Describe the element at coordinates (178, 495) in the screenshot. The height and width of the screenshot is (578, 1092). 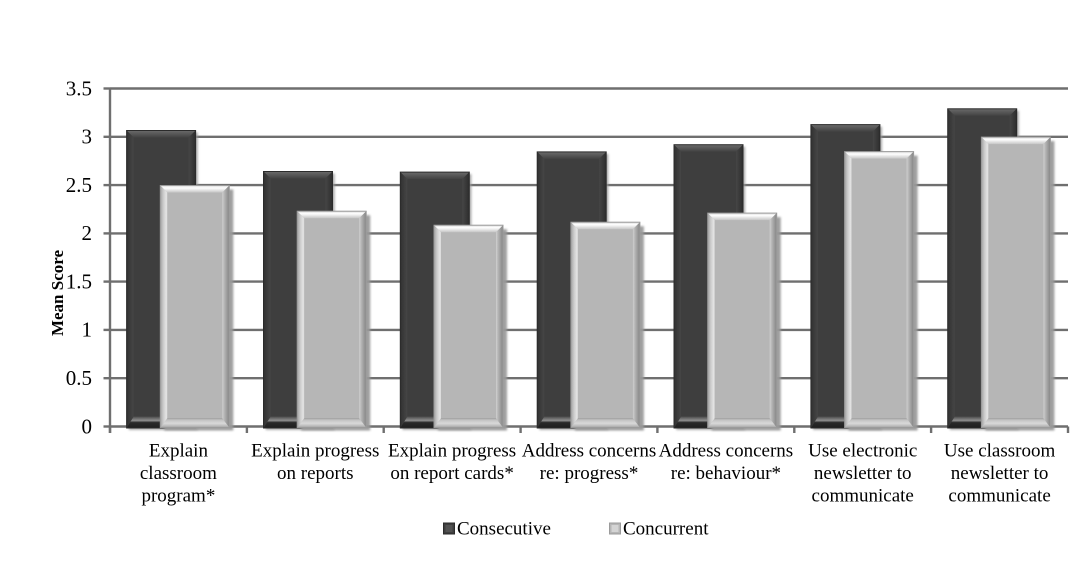
I see `svg-text: program*` at that location.